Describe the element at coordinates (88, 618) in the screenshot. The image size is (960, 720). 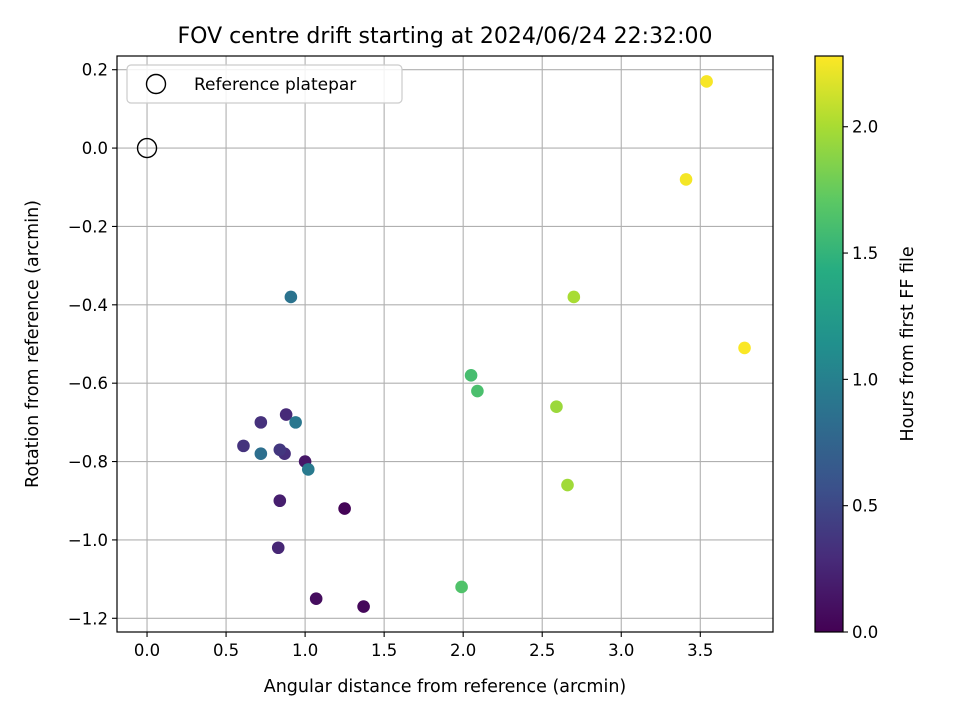
I see `y-tick-label: −1.2` at that location.